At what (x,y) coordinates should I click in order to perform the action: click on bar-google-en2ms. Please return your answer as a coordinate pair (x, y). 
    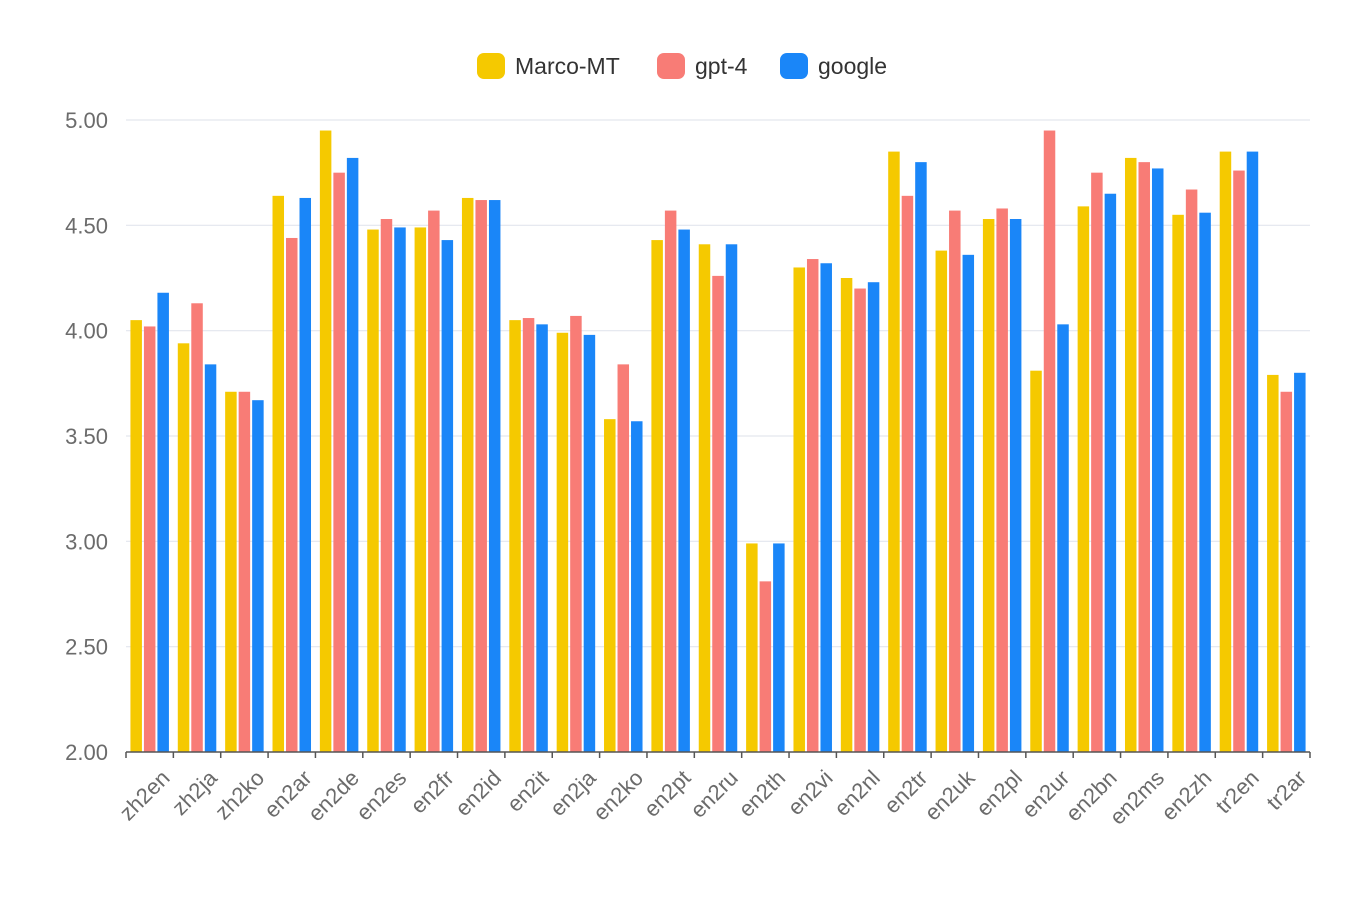
    Looking at the image, I should click on (1157, 460).